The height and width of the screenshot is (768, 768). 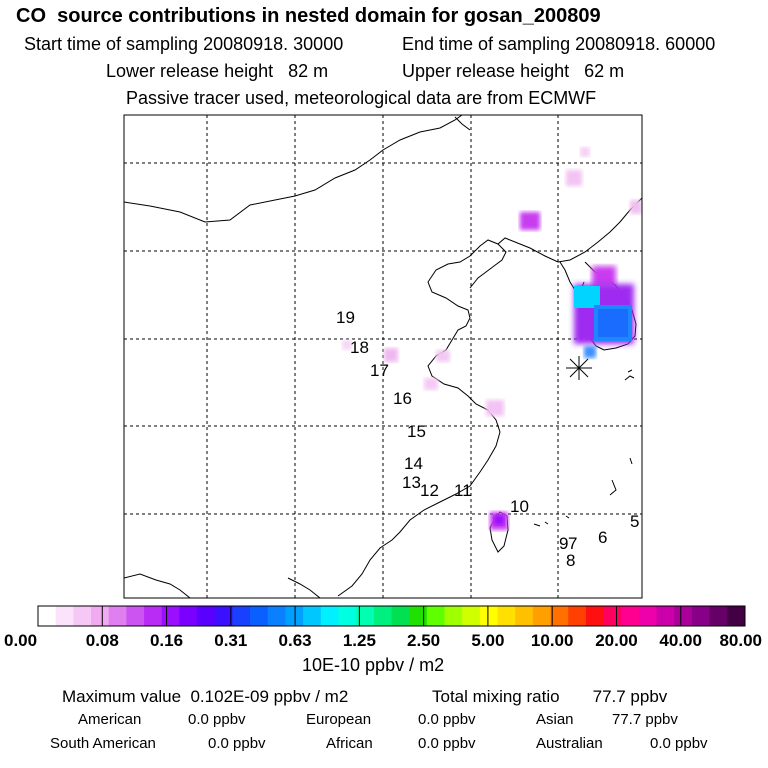 I want to click on colorbar-tick-label: 40.00, so click(x=680, y=640).